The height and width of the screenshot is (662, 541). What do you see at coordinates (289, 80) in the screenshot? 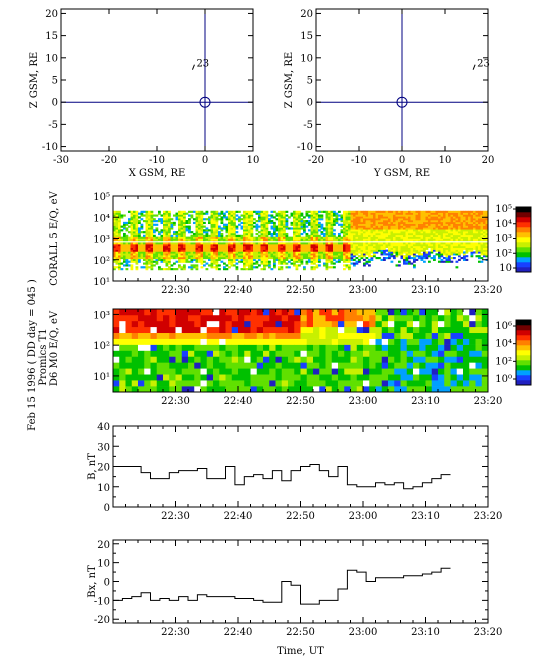
I see `orbit_yz-ylabel: Z GSM, RE` at bounding box center [289, 80].